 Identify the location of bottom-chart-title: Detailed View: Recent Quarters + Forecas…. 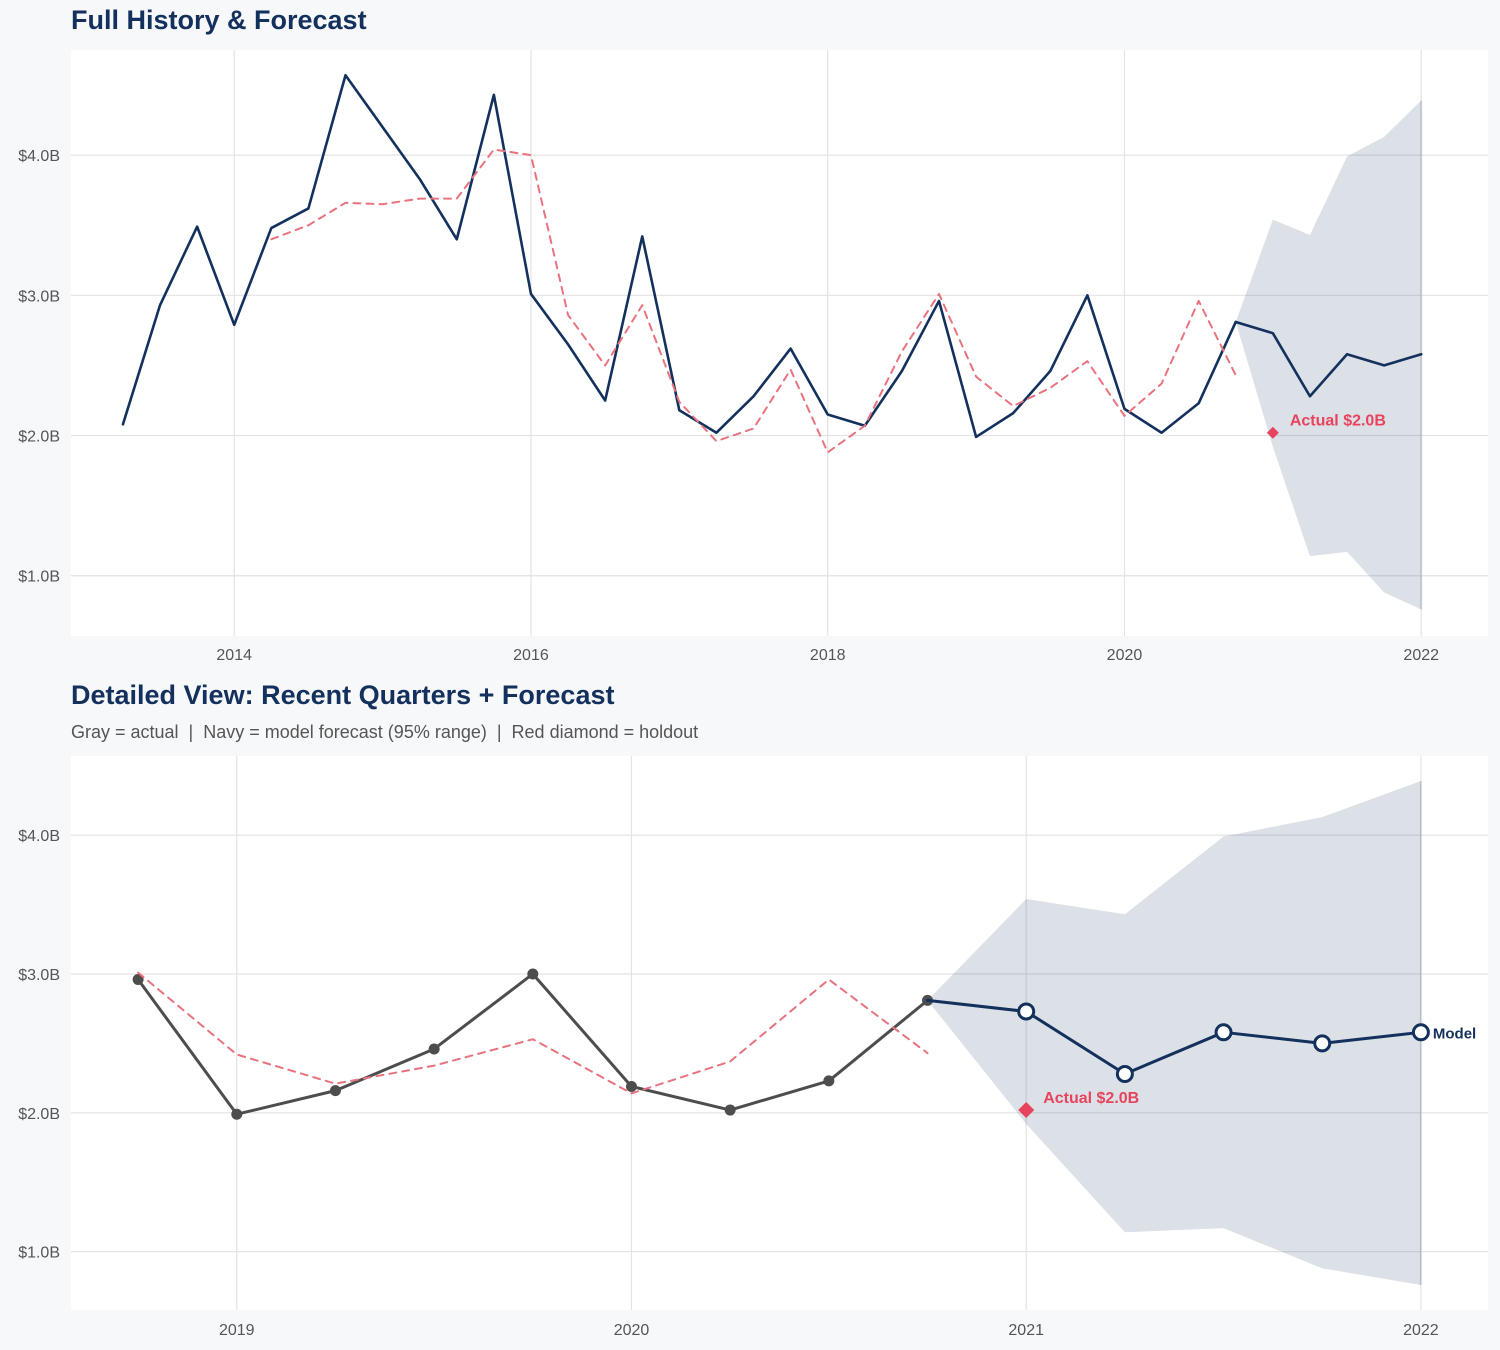
(343, 695).